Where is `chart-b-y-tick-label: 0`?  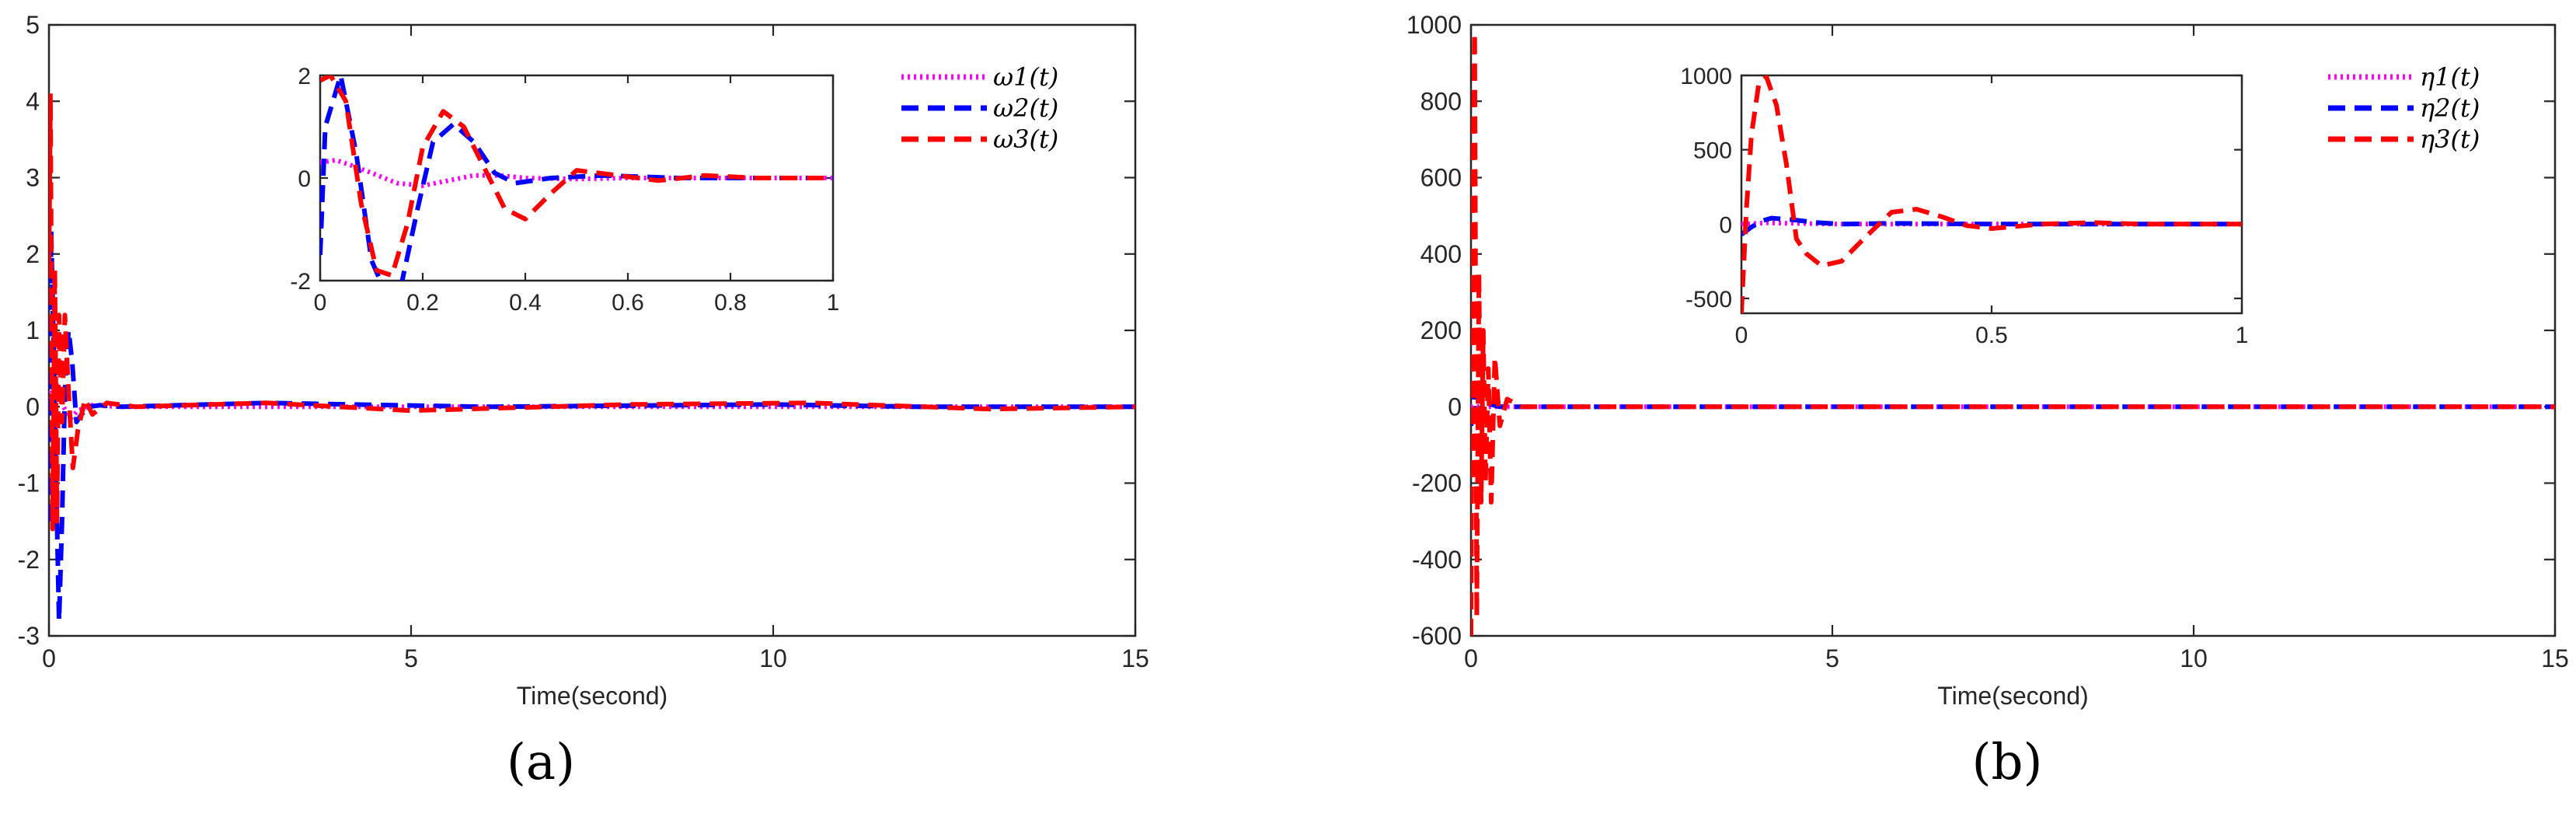 chart-b-y-tick-label: 0 is located at coordinates (1455, 407).